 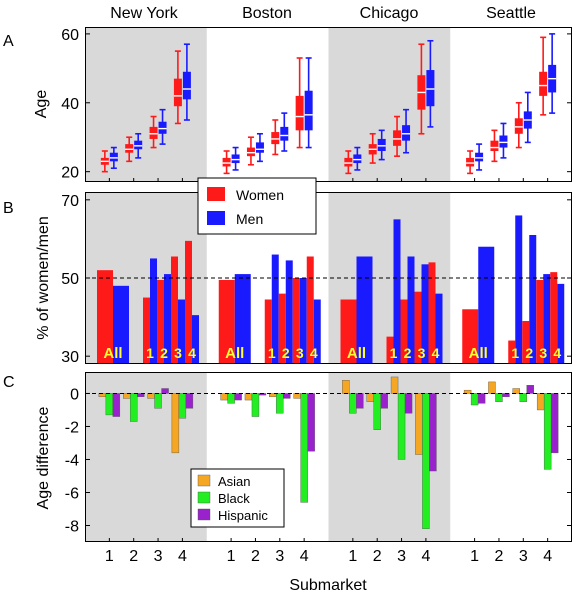 What do you see at coordinates (112, 353) in the screenshot?
I see `bar-label-new-york-all: All` at bounding box center [112, 353].